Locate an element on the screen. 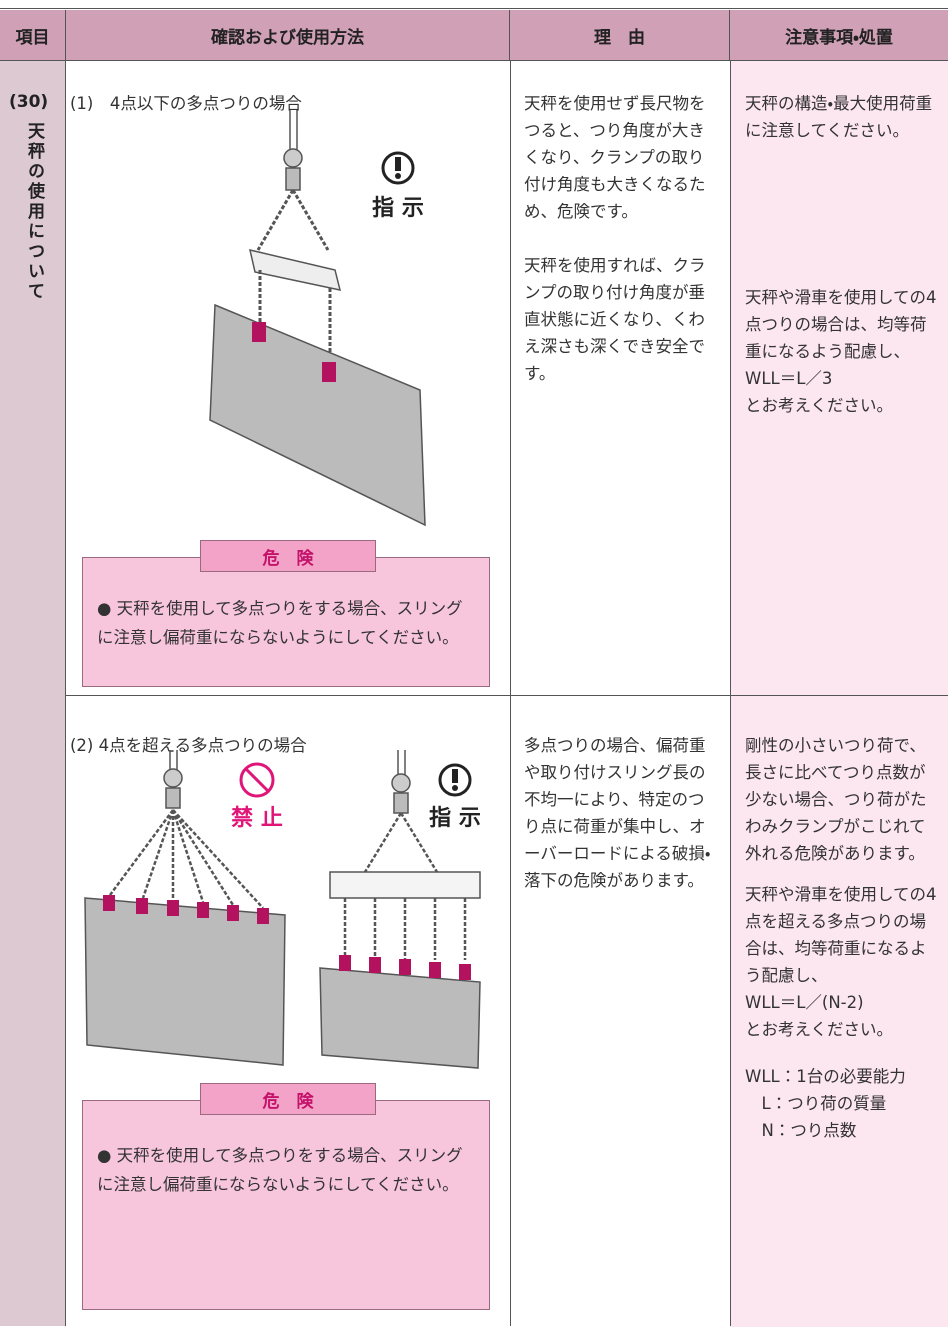 The height and width of the screenshot is (1327, 948). paragraph: WLL：1台の必要能力 L：つり荷の質量 N：つり点数 is located at coordinates (842, 1103).